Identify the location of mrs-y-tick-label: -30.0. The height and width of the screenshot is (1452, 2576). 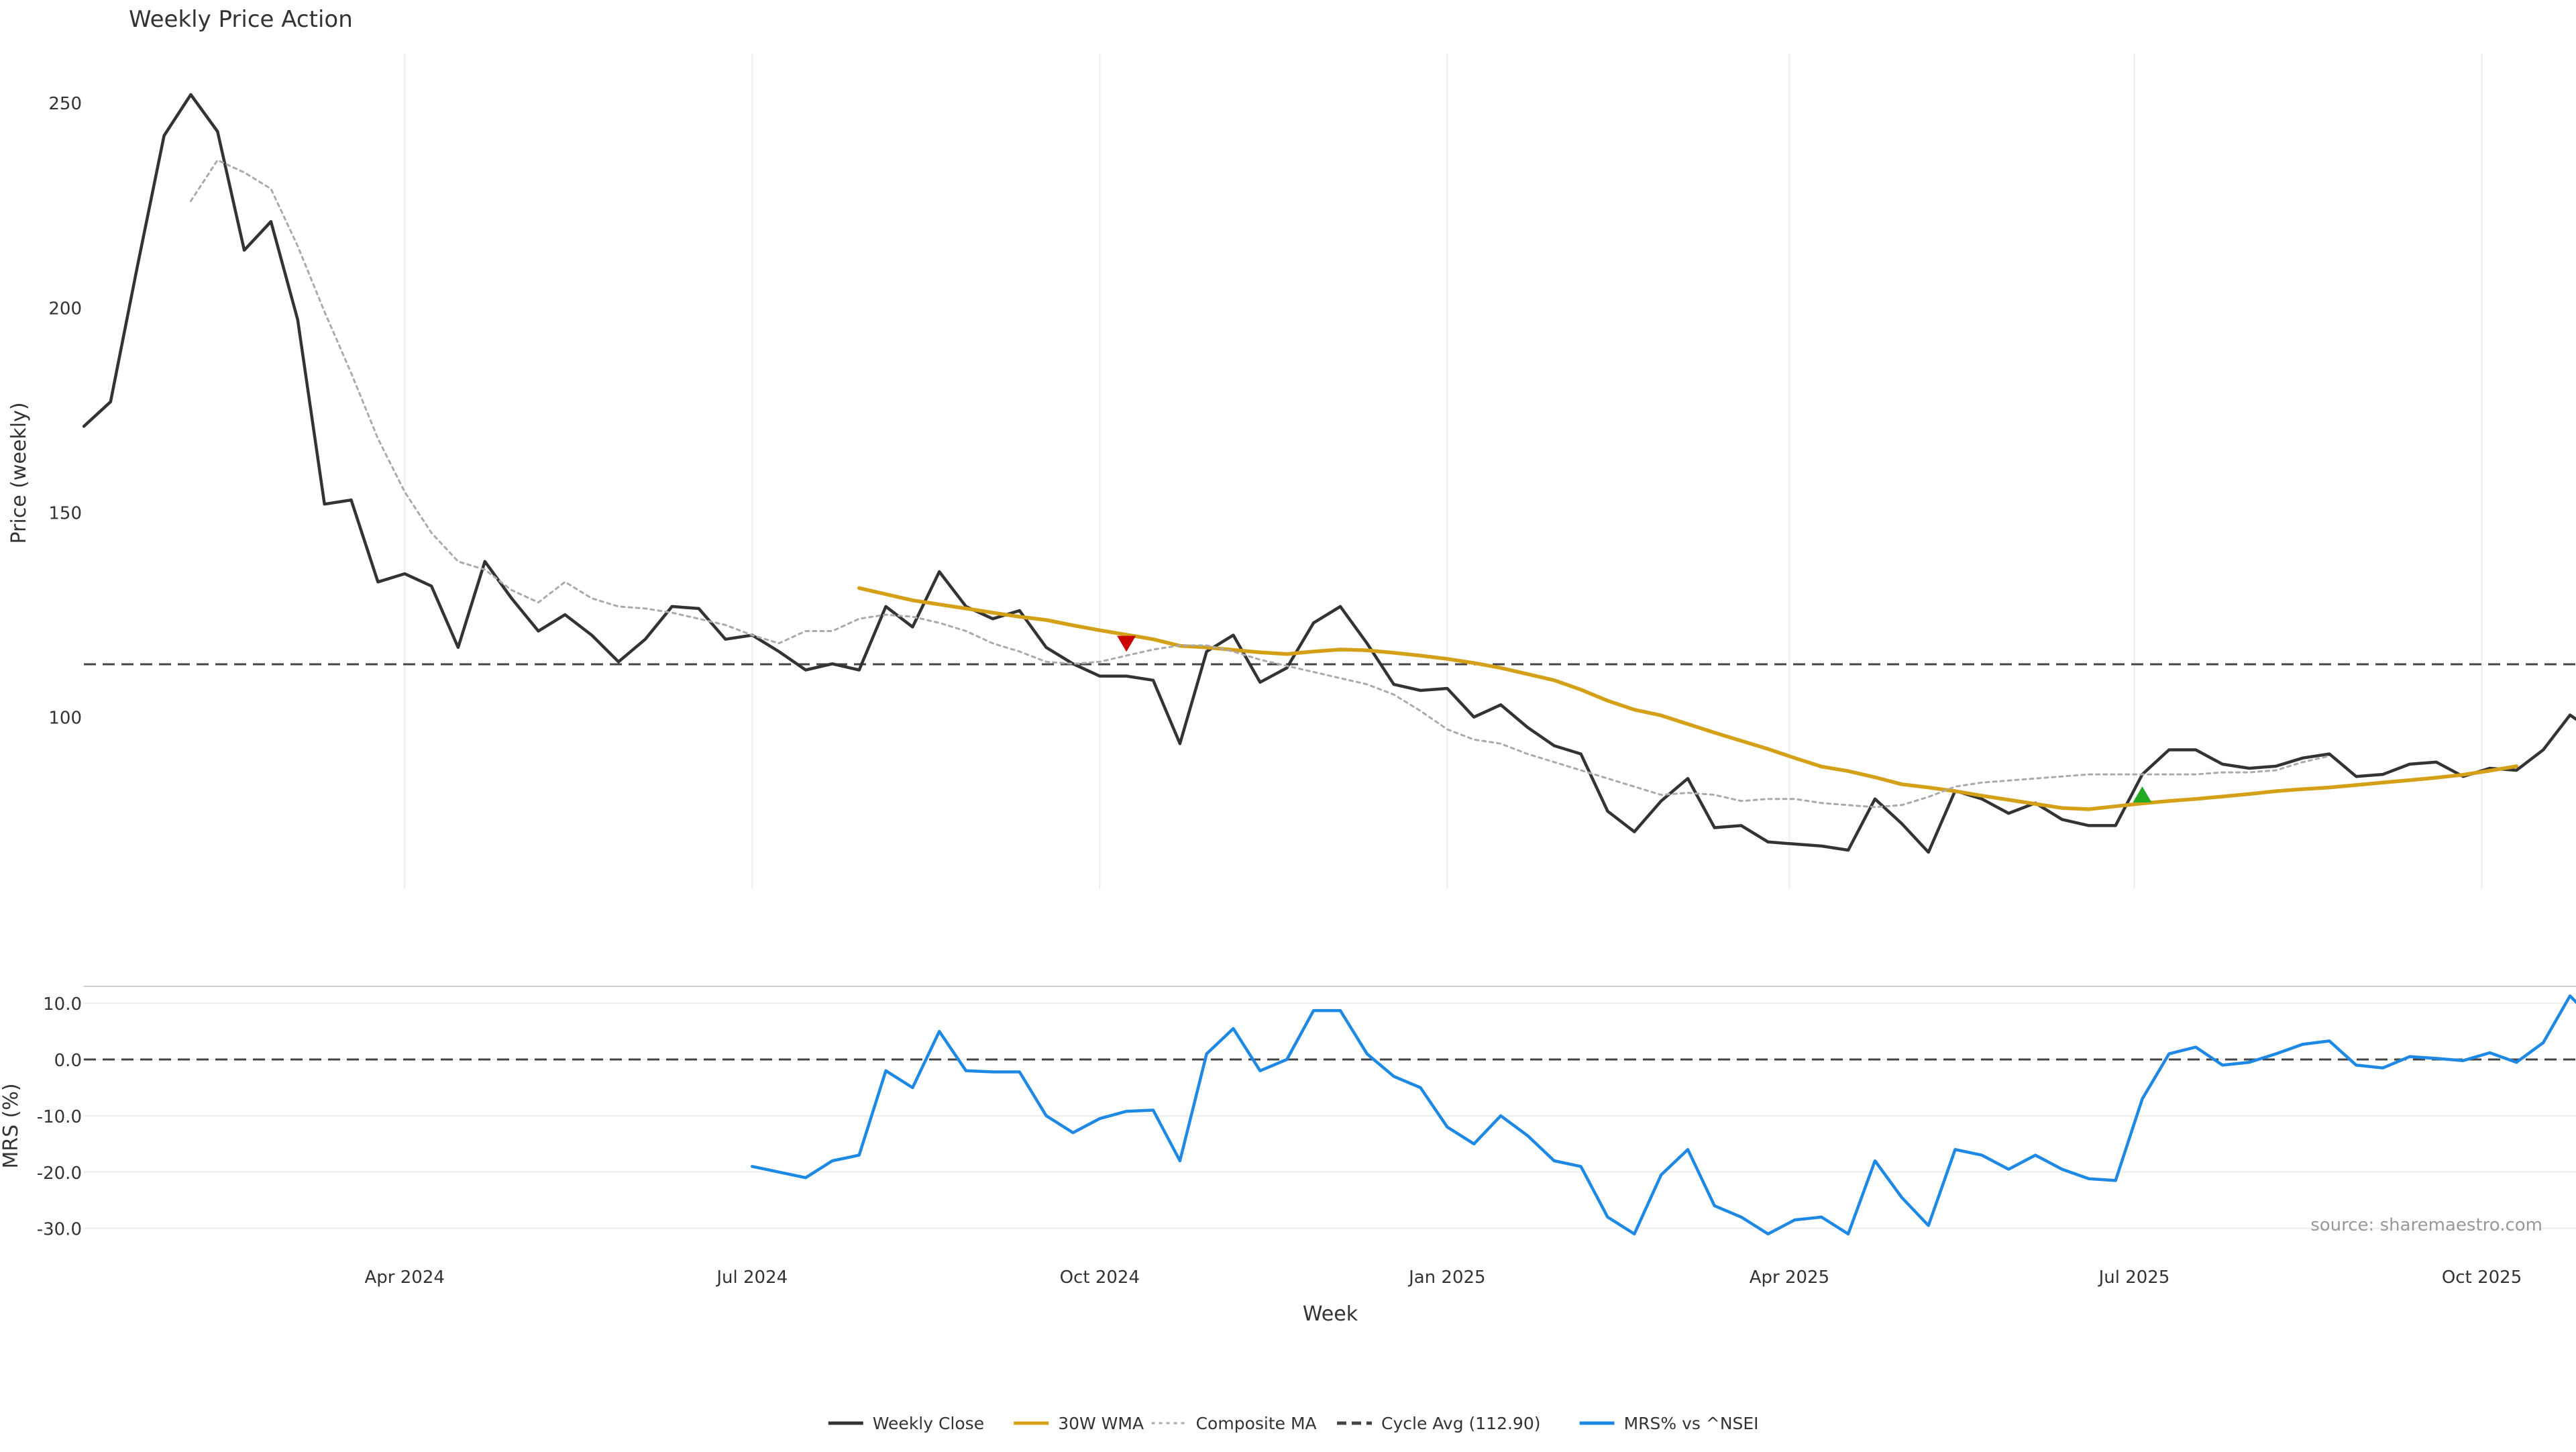
(59, 1230).